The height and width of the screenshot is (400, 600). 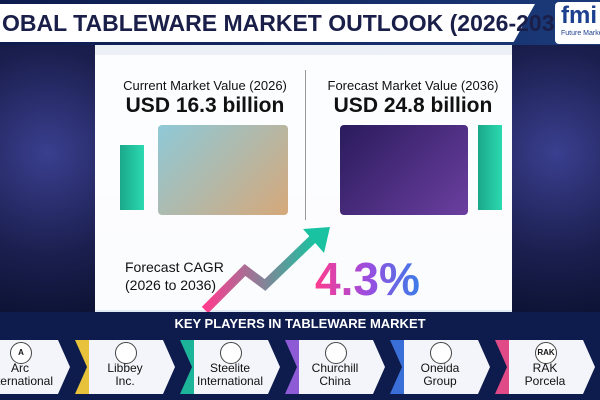 I want to click on divider, so click(x=305, y=145).